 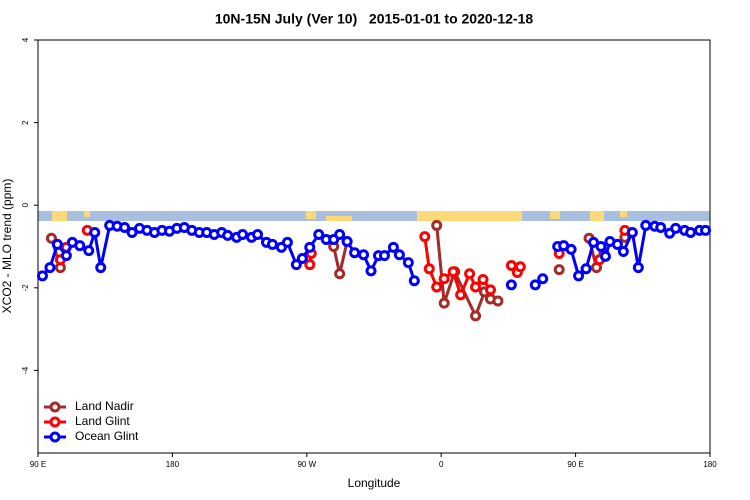 I want to click on y-axis-label: XCO2 - MLO trend (ppm), so click(x=7, y=246).